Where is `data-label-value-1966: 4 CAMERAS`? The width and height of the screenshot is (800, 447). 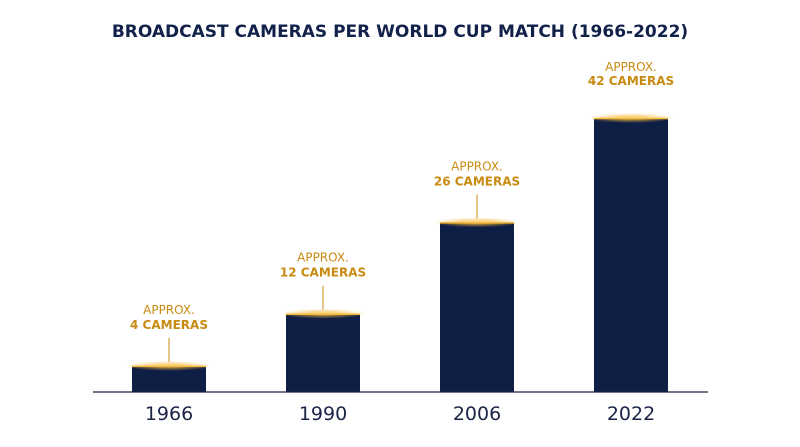
data-label-value-1966: 4 CAMERAS is located at coordinates (169, 325).